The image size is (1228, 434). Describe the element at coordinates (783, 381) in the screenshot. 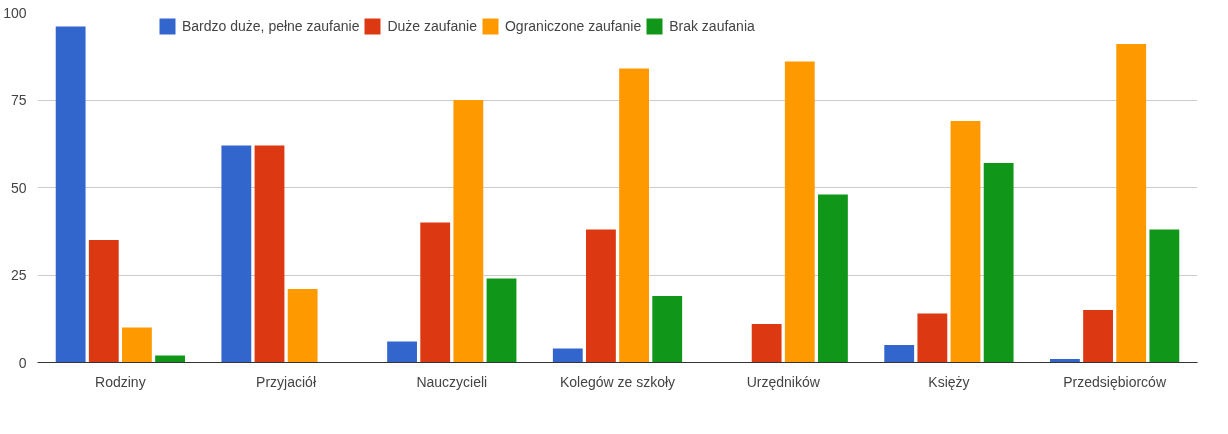

I see `x-tick-label: Urzędników` at that location.